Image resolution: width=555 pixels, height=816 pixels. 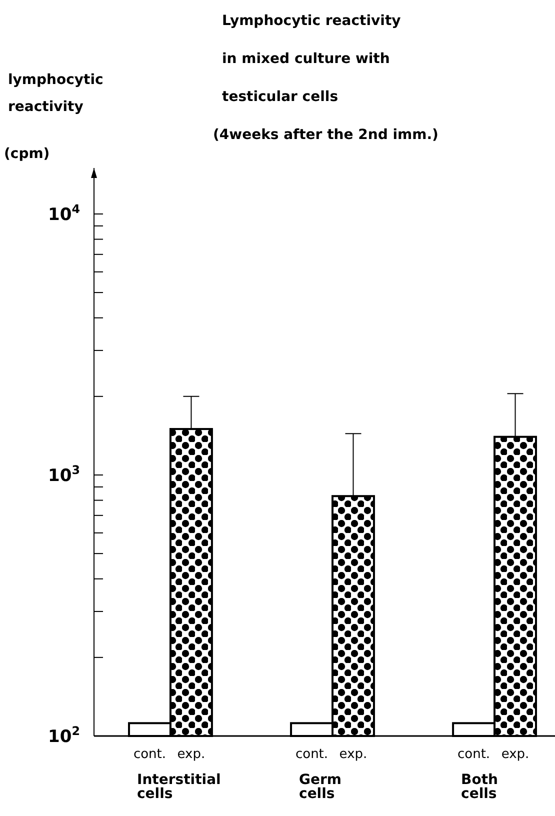 I want to click on series-label: cont., so click(x=149, y=754).